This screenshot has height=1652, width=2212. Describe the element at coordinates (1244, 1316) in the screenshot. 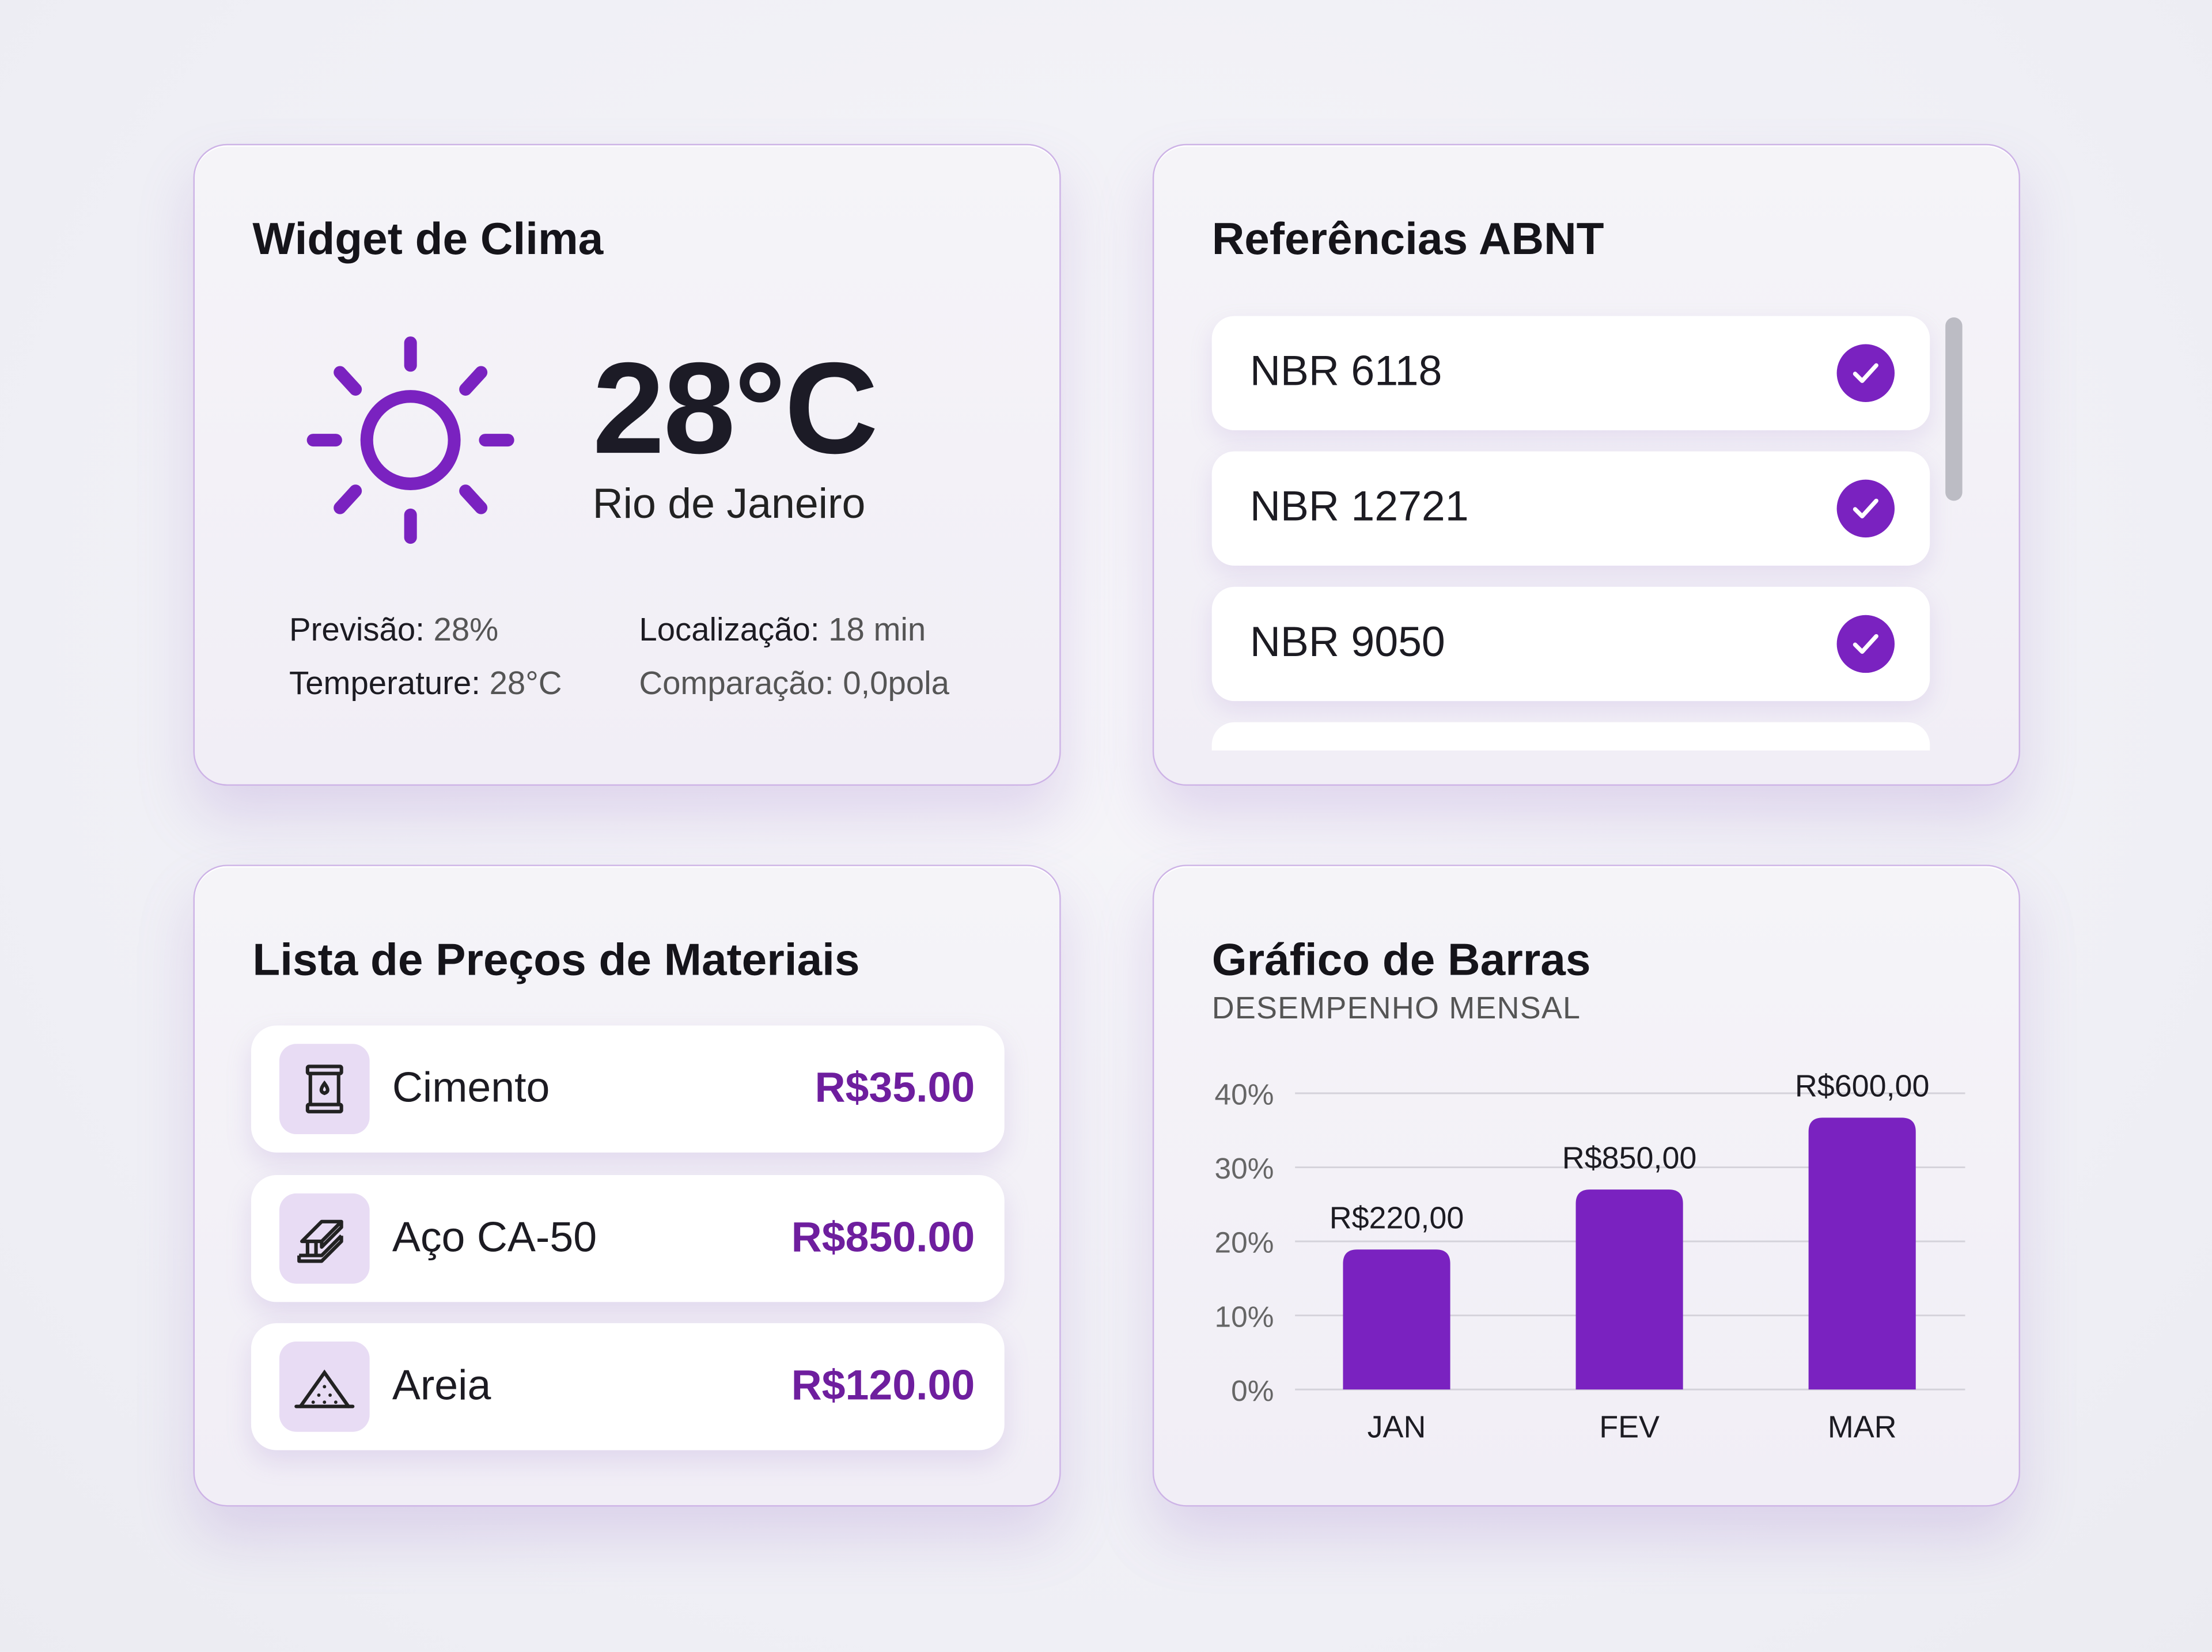

I see `y-tick-label: 10%` at that location.